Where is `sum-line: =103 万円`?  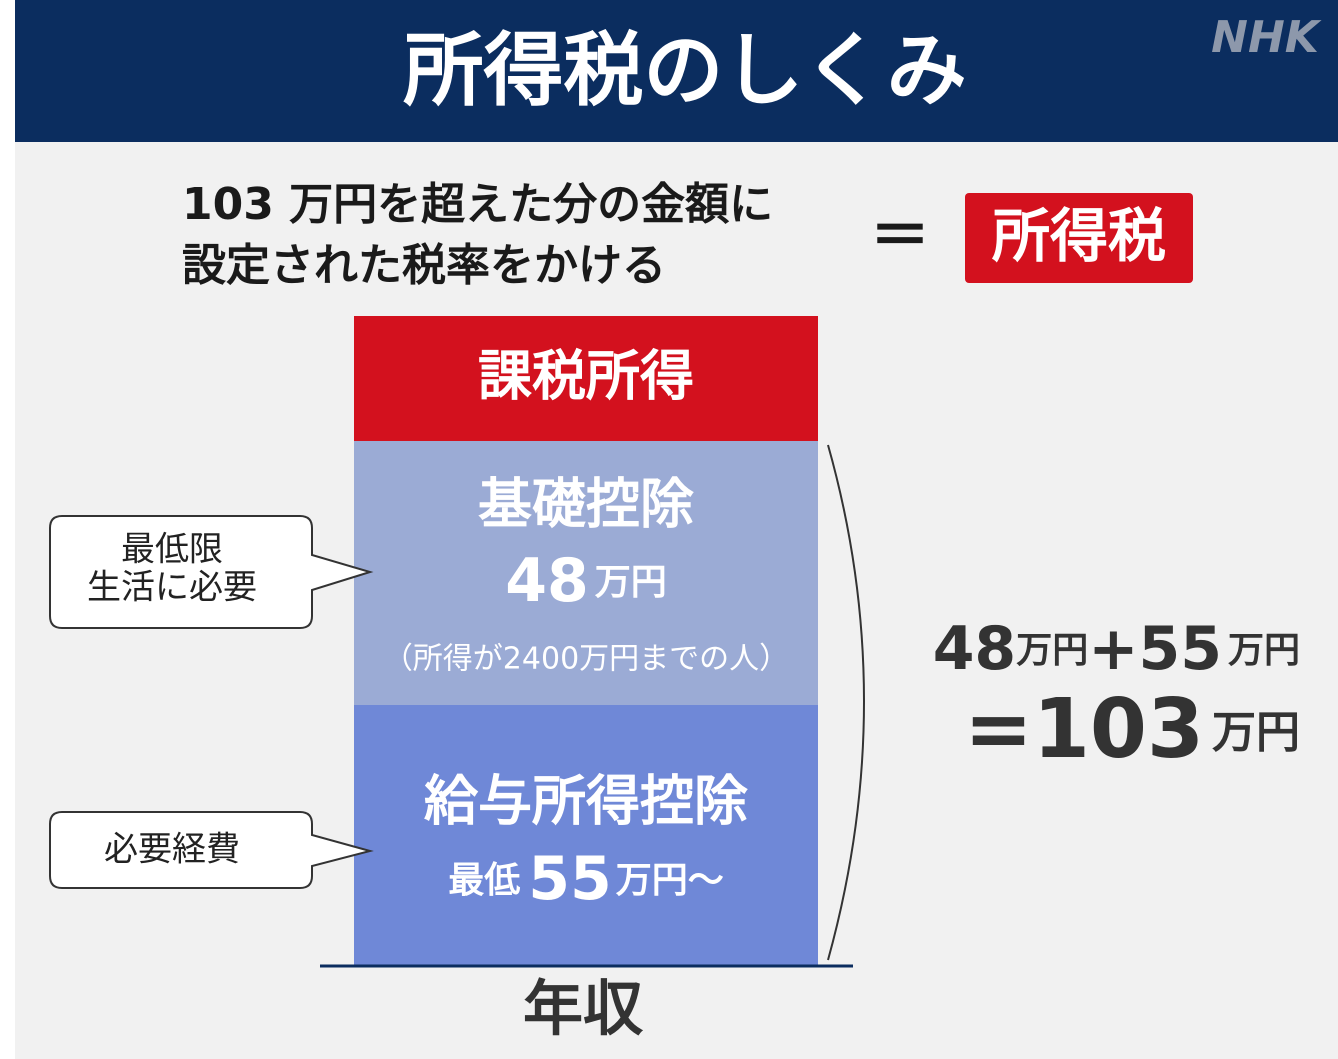
sum-line: =103 万円 is located at coordinates (1132, 729).